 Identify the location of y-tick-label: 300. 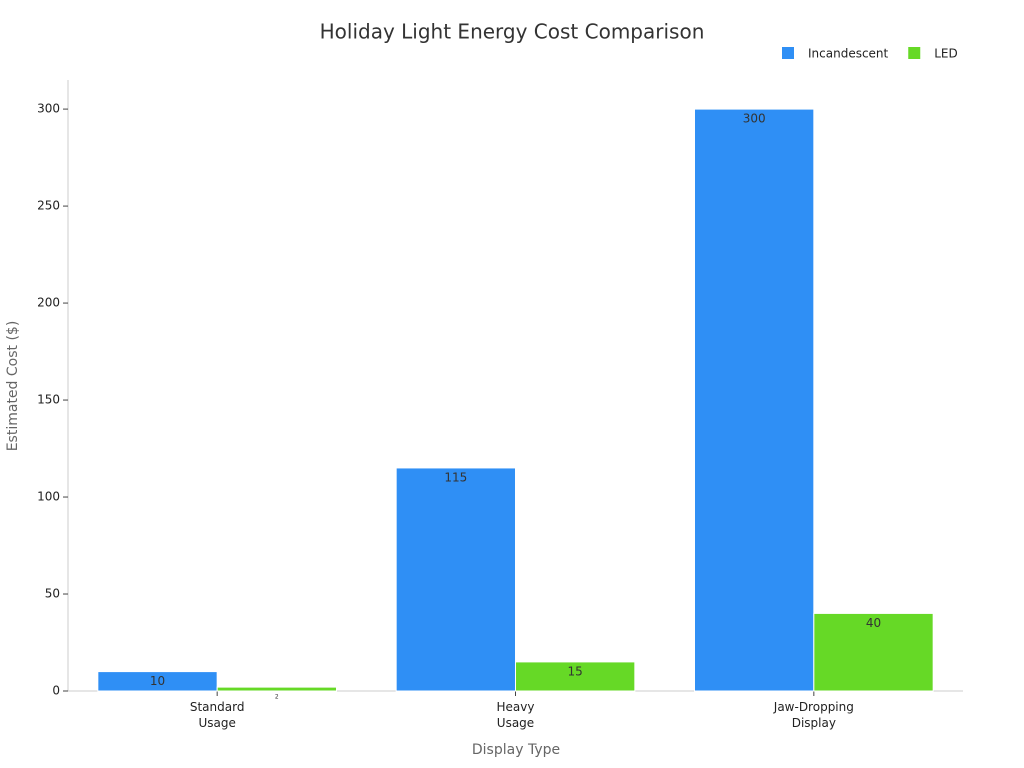
(48, 109).